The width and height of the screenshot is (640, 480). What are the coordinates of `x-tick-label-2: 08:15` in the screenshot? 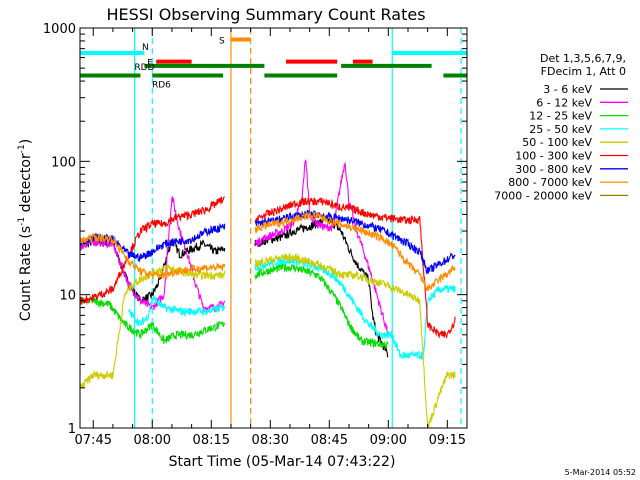 It's located at (211, 440).